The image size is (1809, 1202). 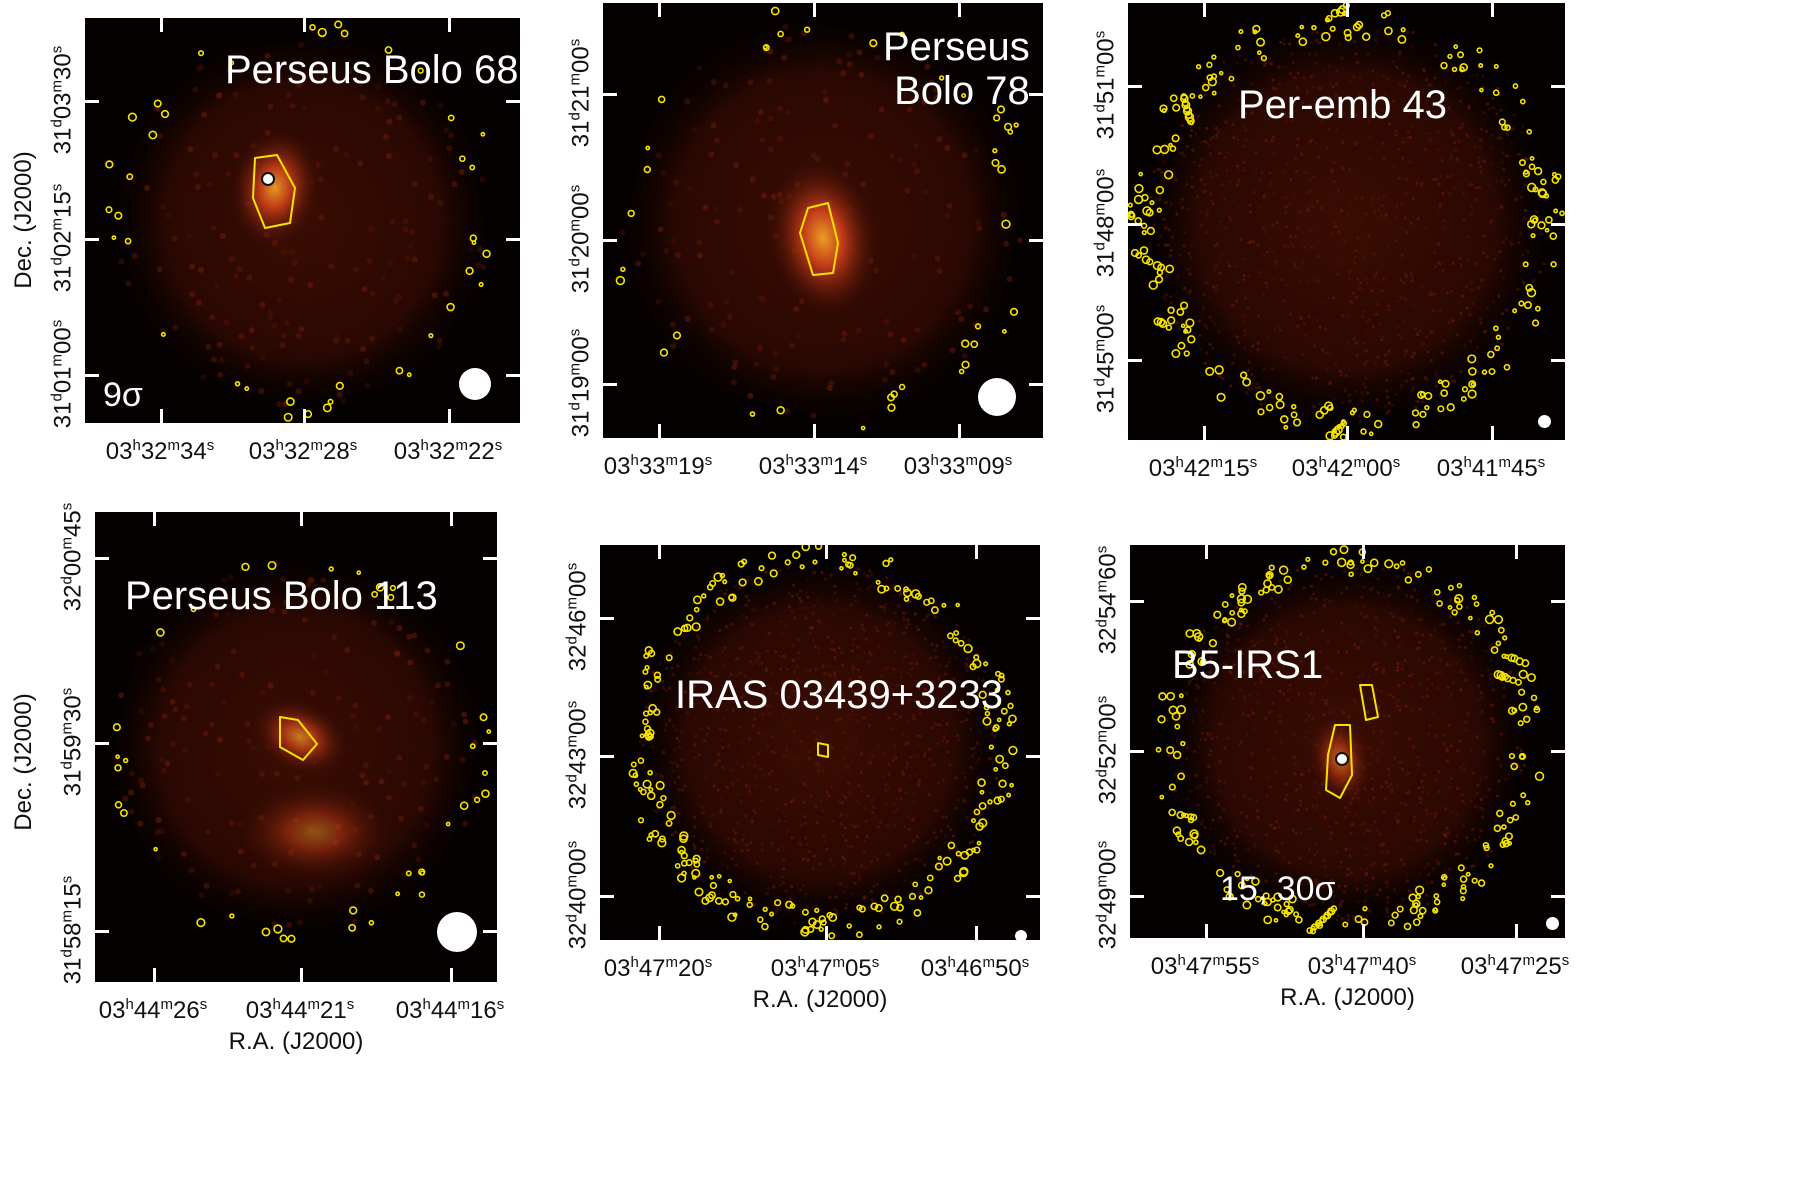 I want to click on map-panel: Perseus Bolo 78, so click(x=823, y=220).